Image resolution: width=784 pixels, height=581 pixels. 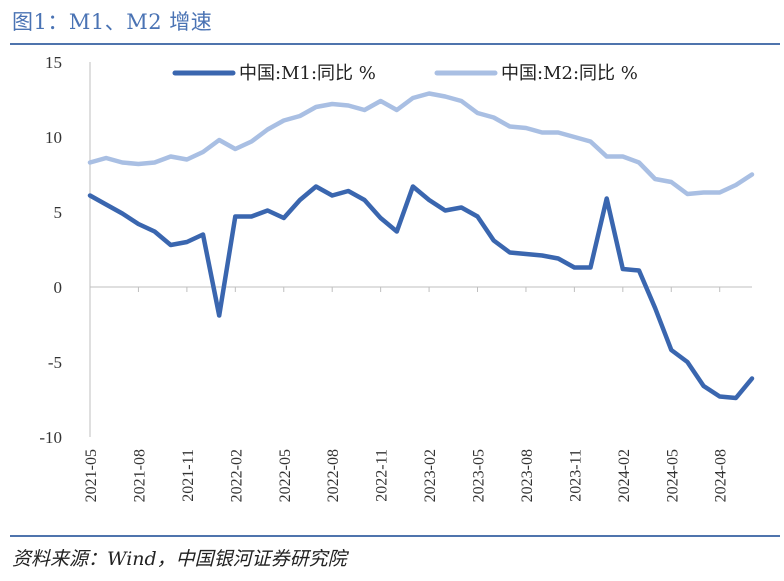 What do you see at coordinates (569, 73) in the screenshot?
I see `legend-m2-label: 中国:M2:同比 %` at bounding box center [569, 73].